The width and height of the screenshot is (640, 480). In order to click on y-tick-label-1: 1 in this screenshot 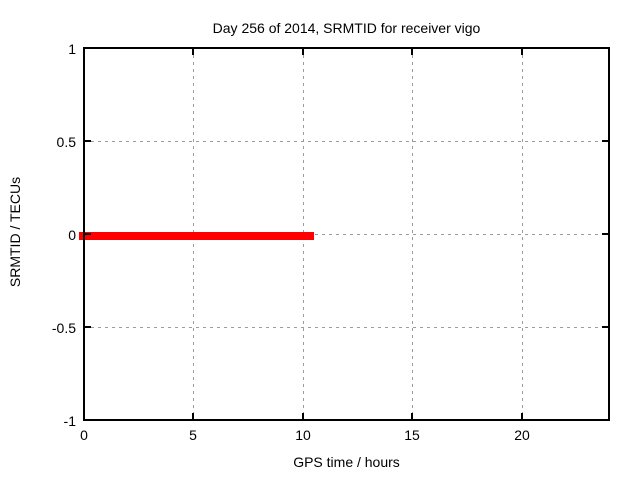, I will do `click(72, 49)`.